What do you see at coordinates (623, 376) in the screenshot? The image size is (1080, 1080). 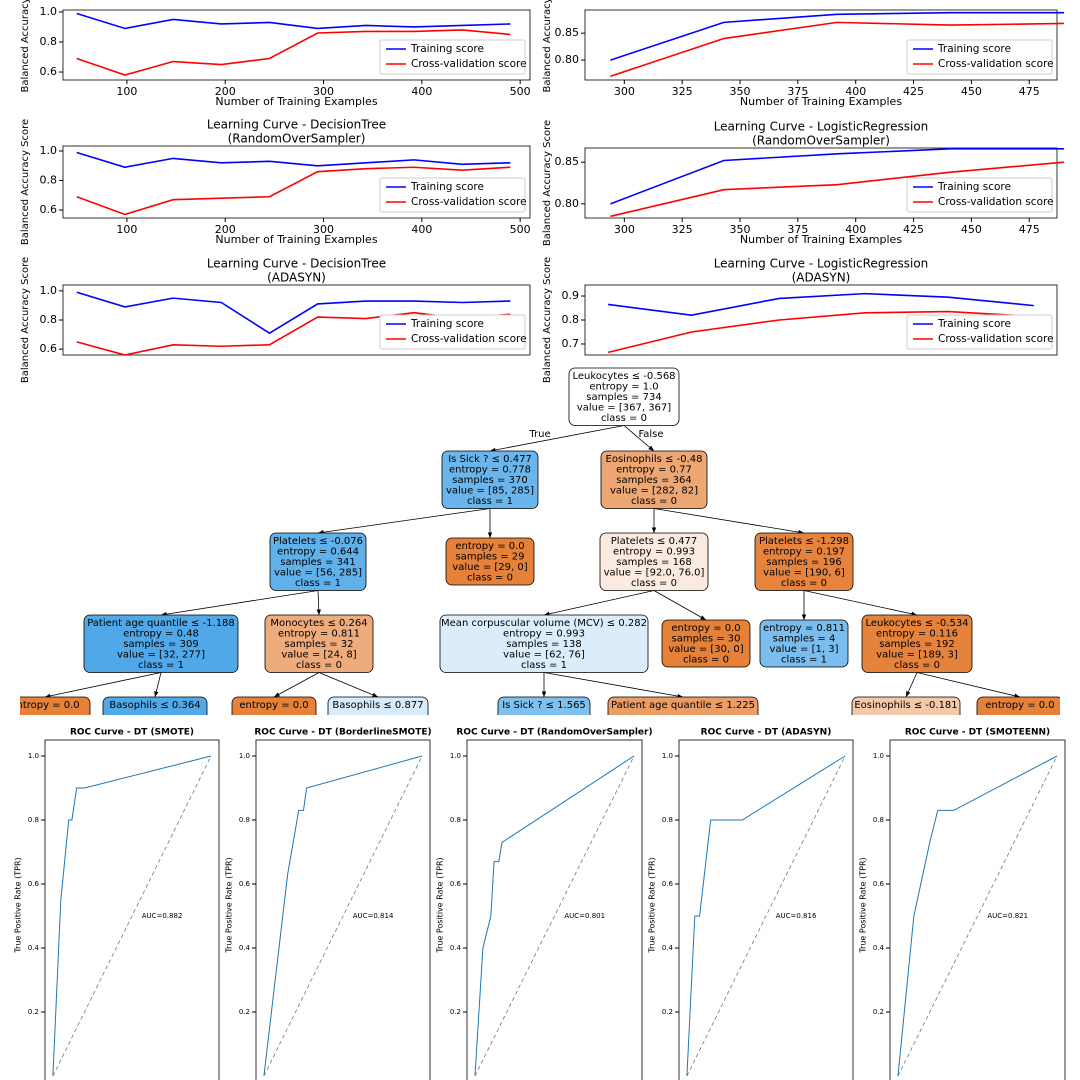 I see `node-text: Leukocytes ≤ -0.568` at bounding box center [623, 376].